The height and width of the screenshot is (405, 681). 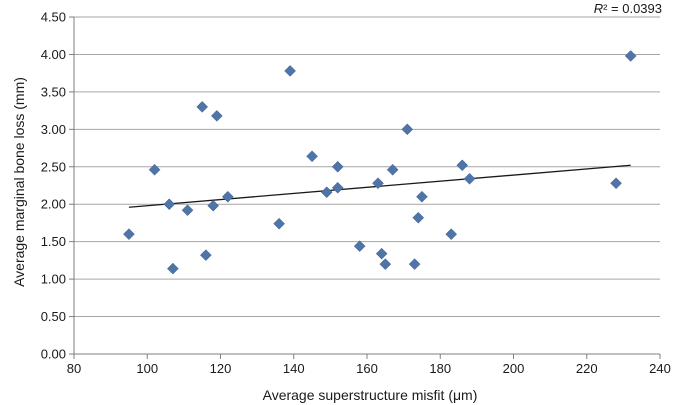 I want to click on x-tick-label: 220, so click(x=587, y=368).